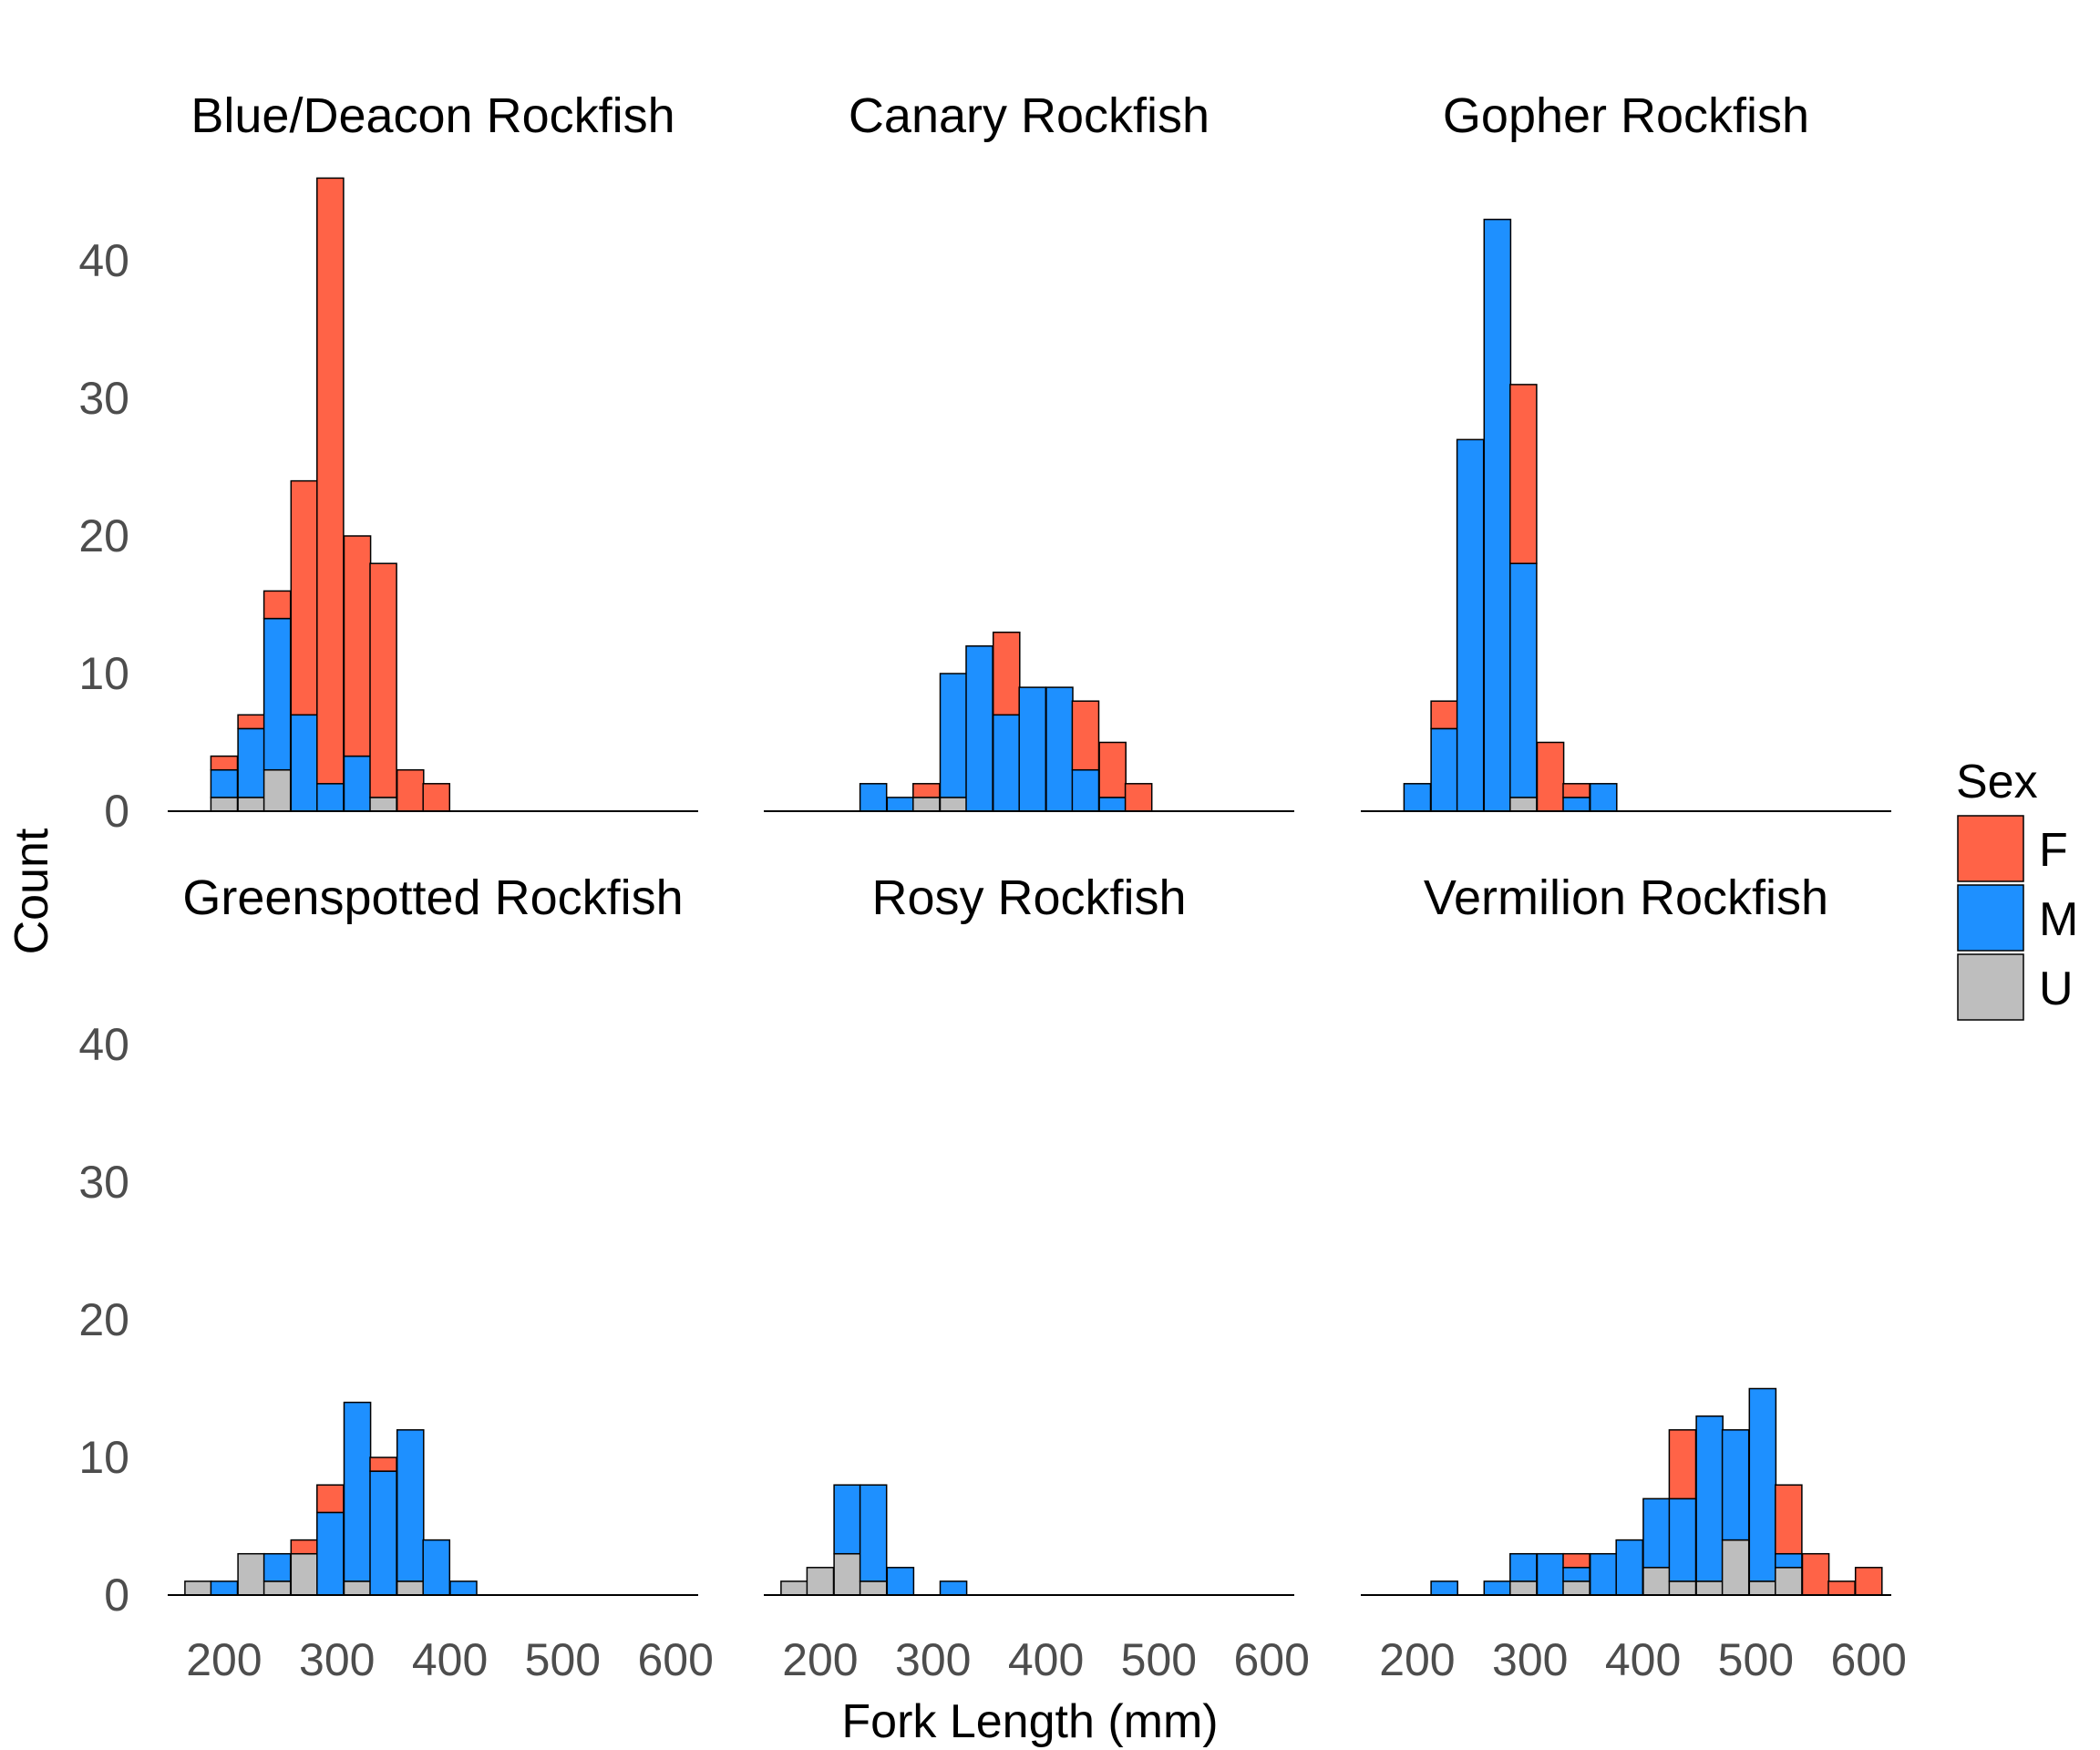 The height and width of the screenshot is (1750, 2100). I want to click on y-axis-title: Count, so click(32, 891).